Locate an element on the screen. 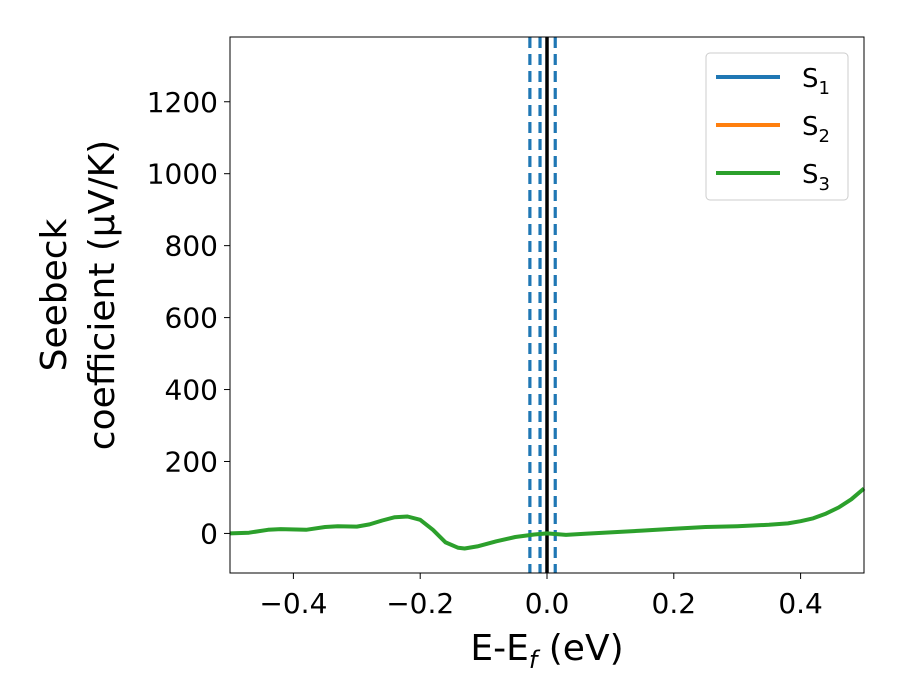 The width and height of the screenshot is (900, 700). y-axis-ticks: 0 200 400 600 800 1000 1200 is located at coordinates (188, 318).